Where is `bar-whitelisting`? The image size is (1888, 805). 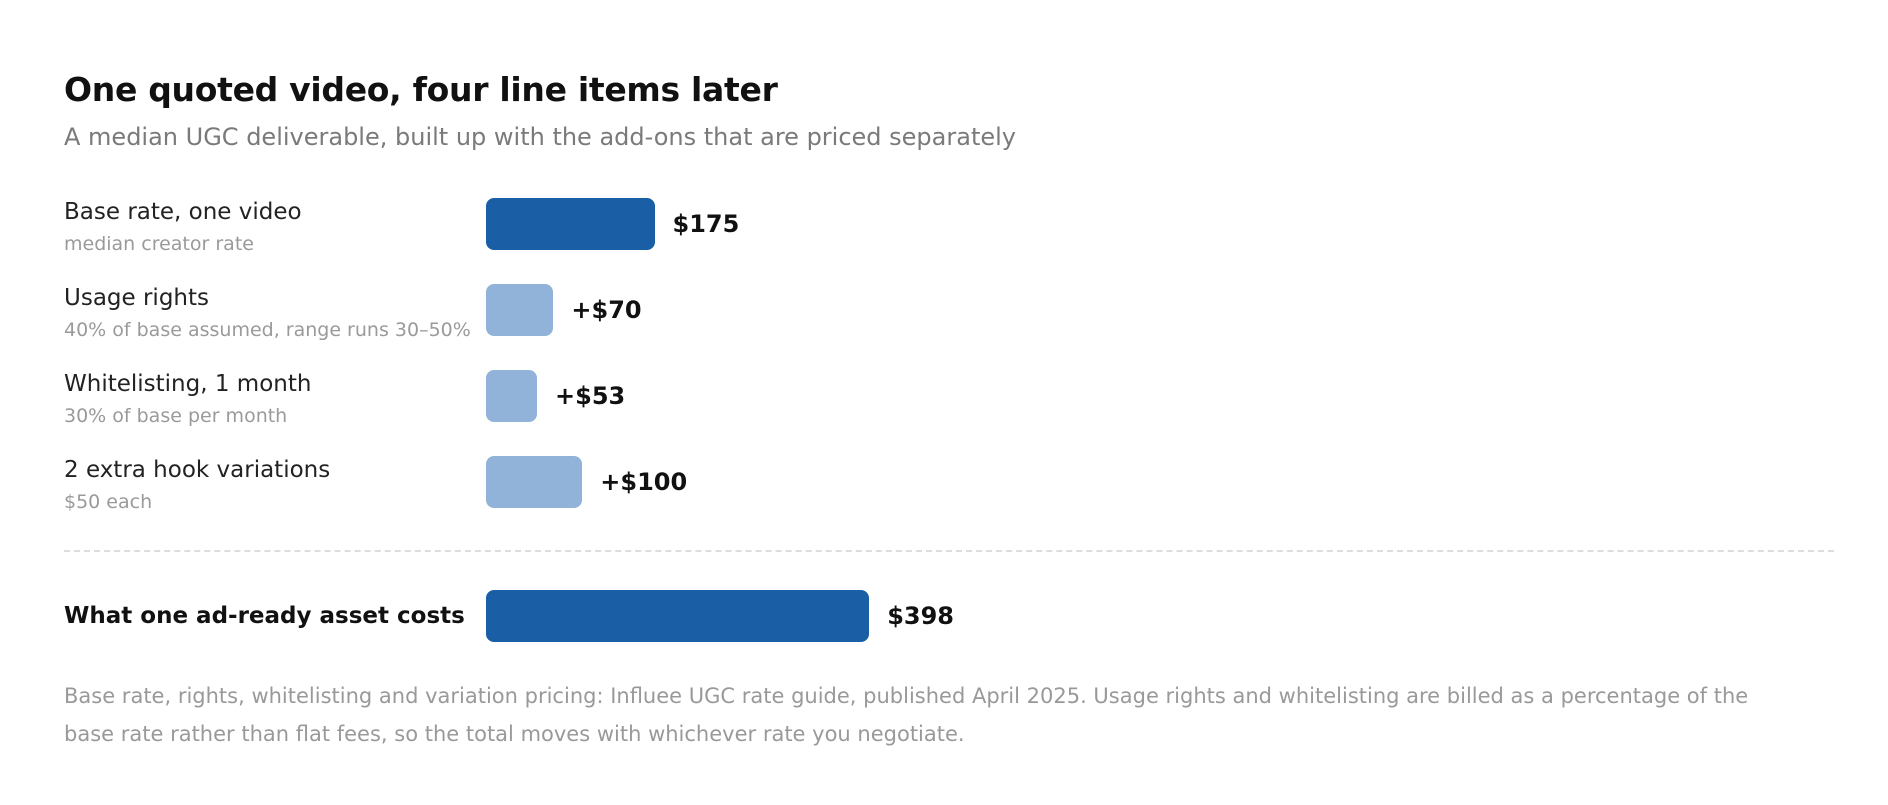
bar-whitelisting is located at coordinates (512, 396).